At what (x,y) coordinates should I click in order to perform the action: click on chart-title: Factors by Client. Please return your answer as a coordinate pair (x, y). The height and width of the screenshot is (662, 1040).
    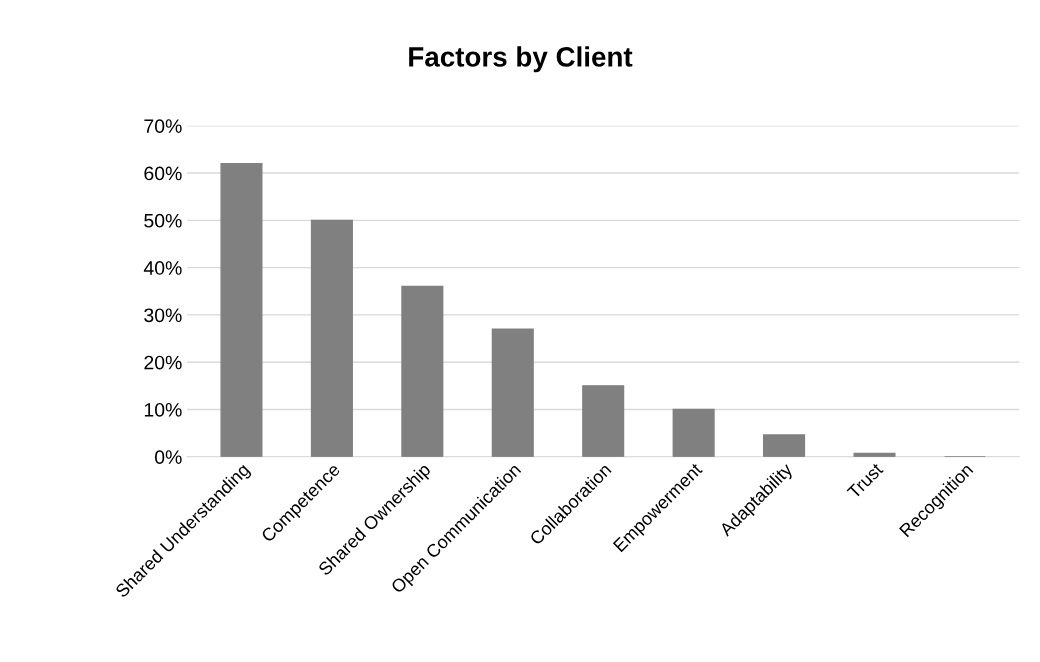
    Looking at the image, I should click on (521, 59).